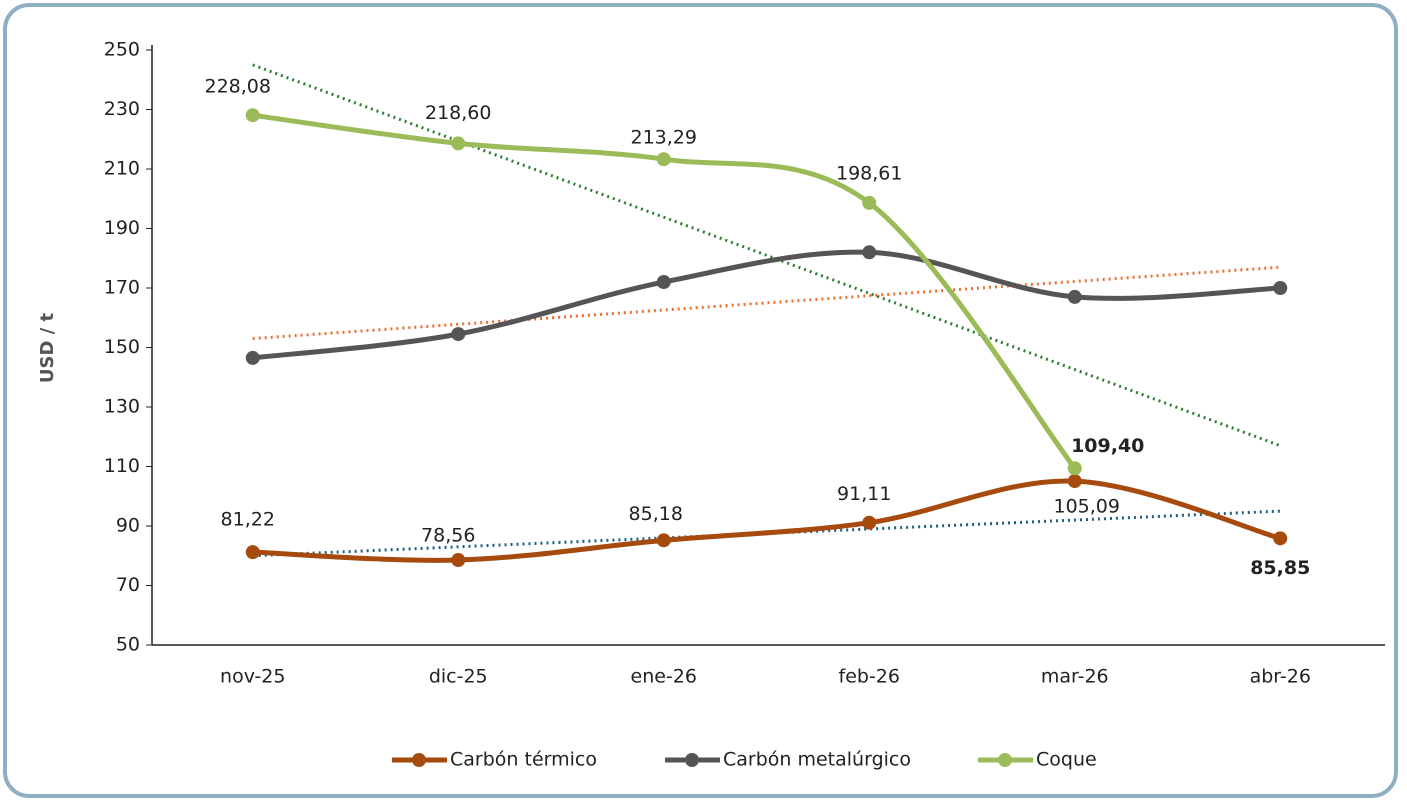 The height and width of the screenshot is (807, 1407). I want to click on x-tick-label: dic-25, so click(458, 677).